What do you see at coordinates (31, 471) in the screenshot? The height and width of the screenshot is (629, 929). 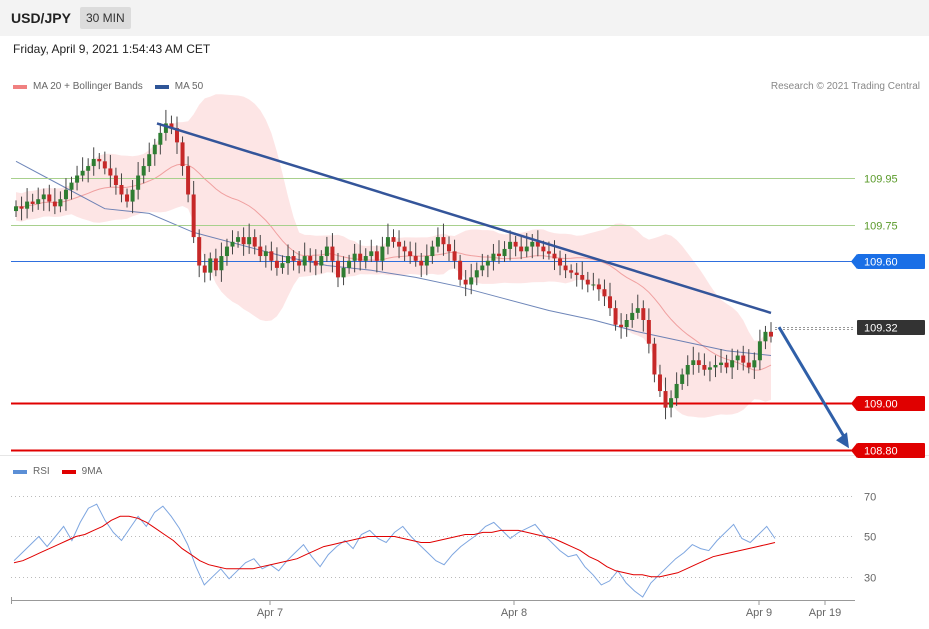 I see `legend-item-rsi: RSI` at bounding box center [31, 471].